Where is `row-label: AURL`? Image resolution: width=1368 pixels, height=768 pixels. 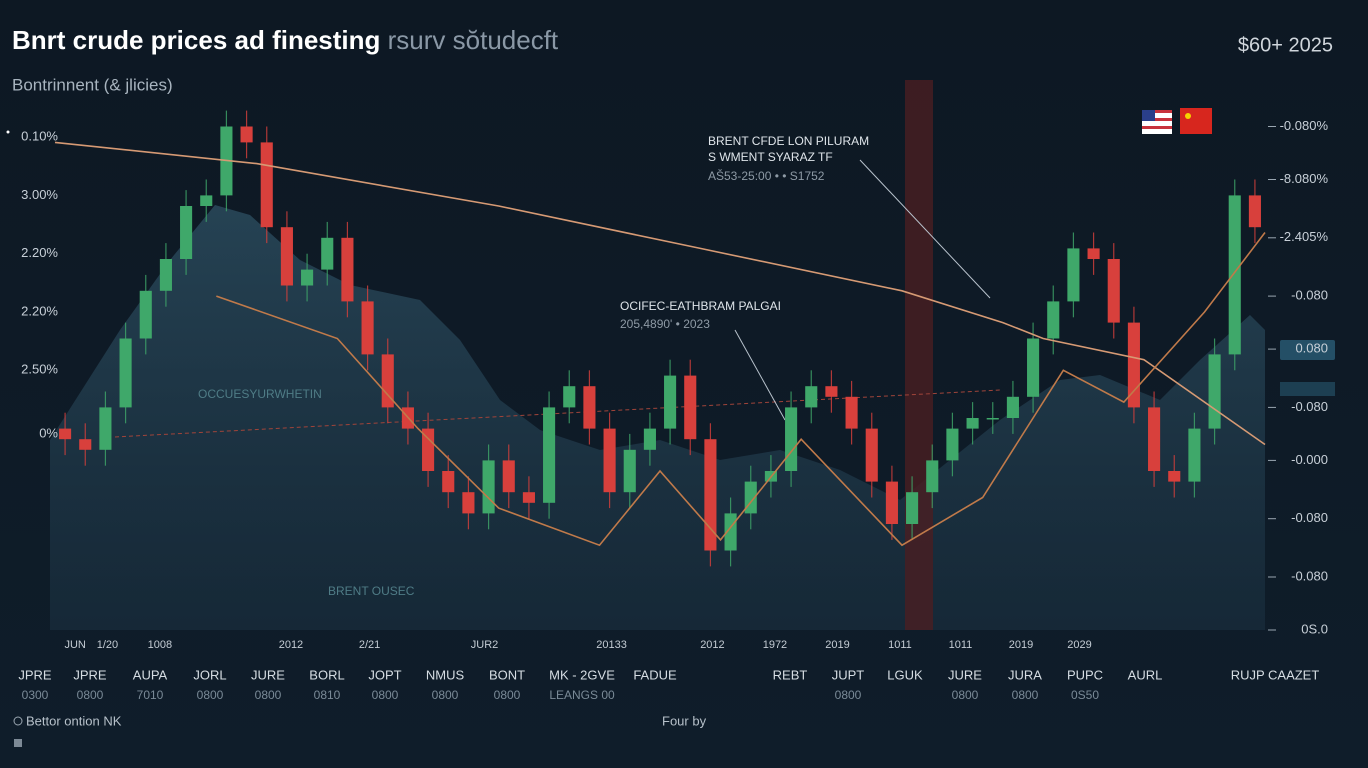
row-label: AURL is located at coordinates (1145, 674).